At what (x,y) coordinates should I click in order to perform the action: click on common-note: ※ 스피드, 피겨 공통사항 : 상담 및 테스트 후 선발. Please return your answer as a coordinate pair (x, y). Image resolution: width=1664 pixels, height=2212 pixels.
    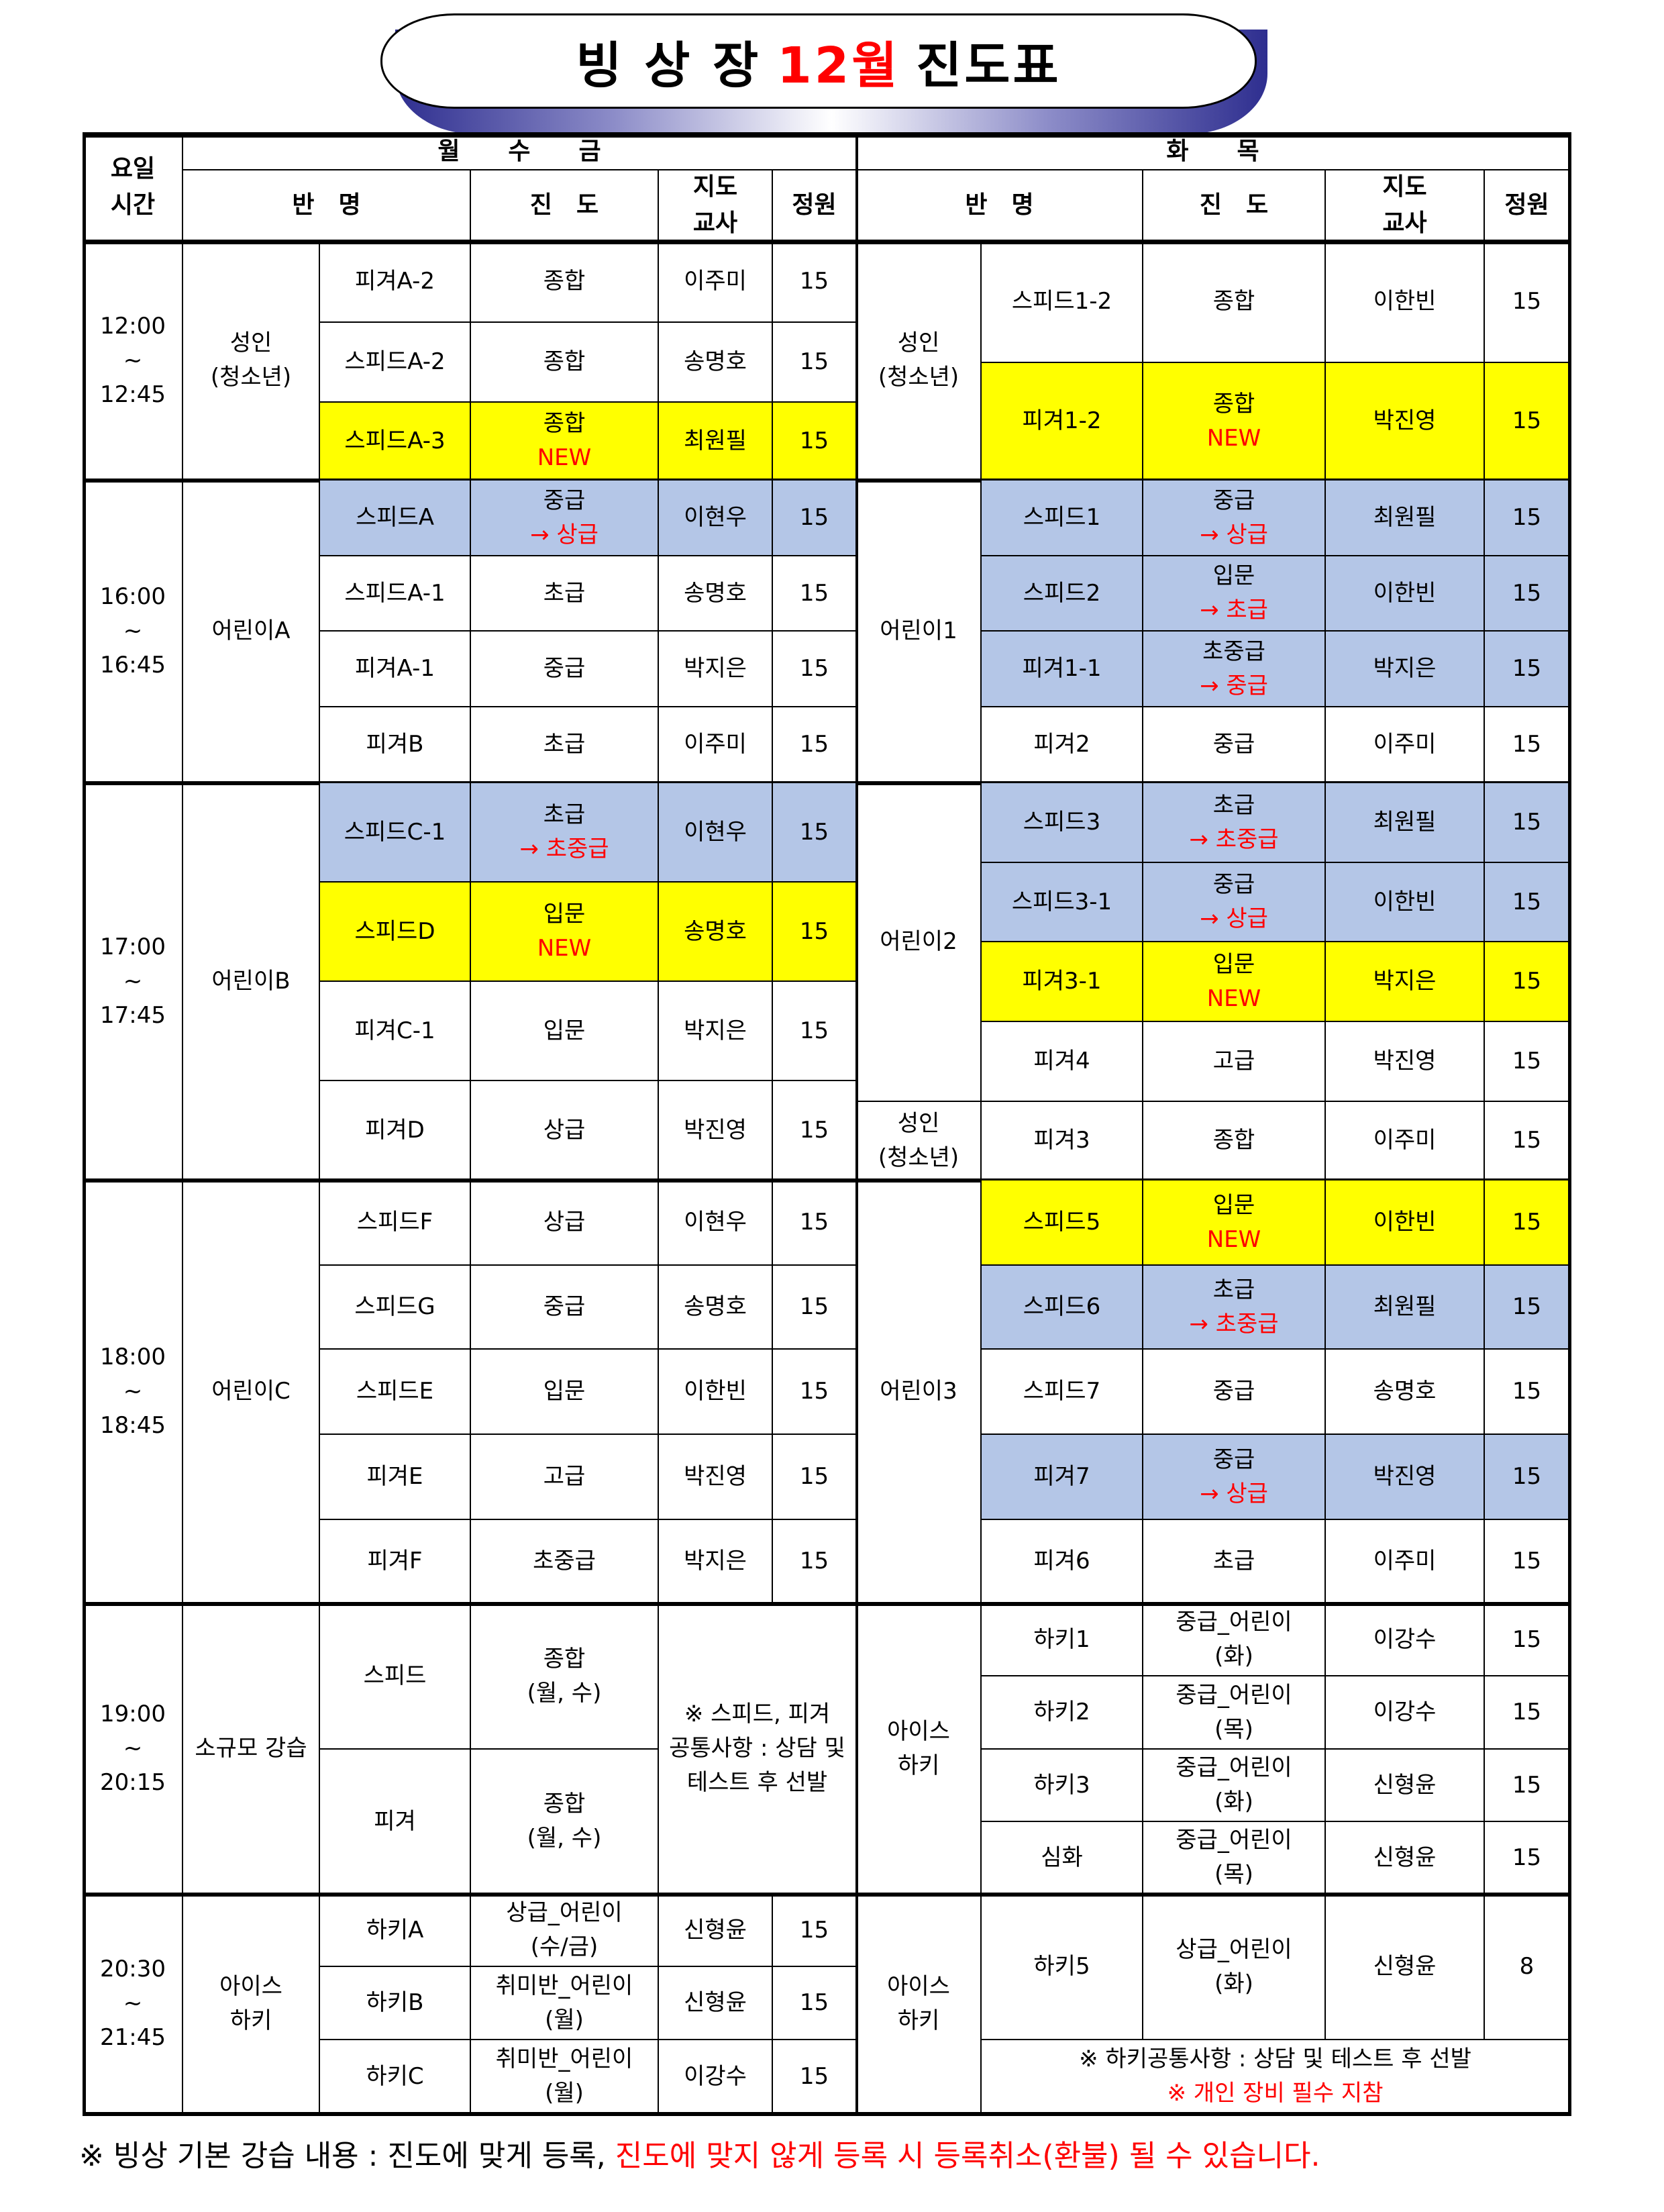
    Looking at the image, I should click on (758, 1750).